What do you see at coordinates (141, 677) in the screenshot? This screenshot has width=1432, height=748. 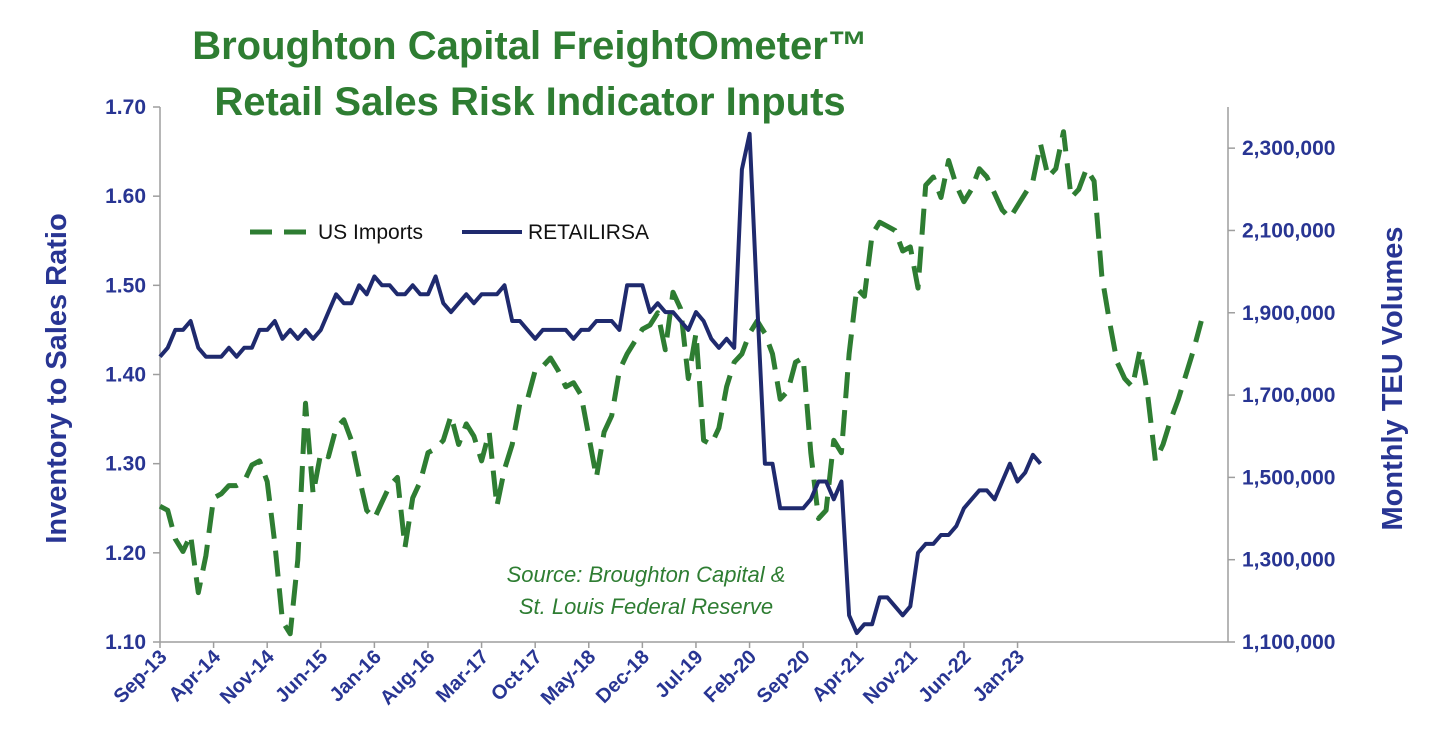 I see `x-tick-label: Sep-13` at bounding box center [141, 677].